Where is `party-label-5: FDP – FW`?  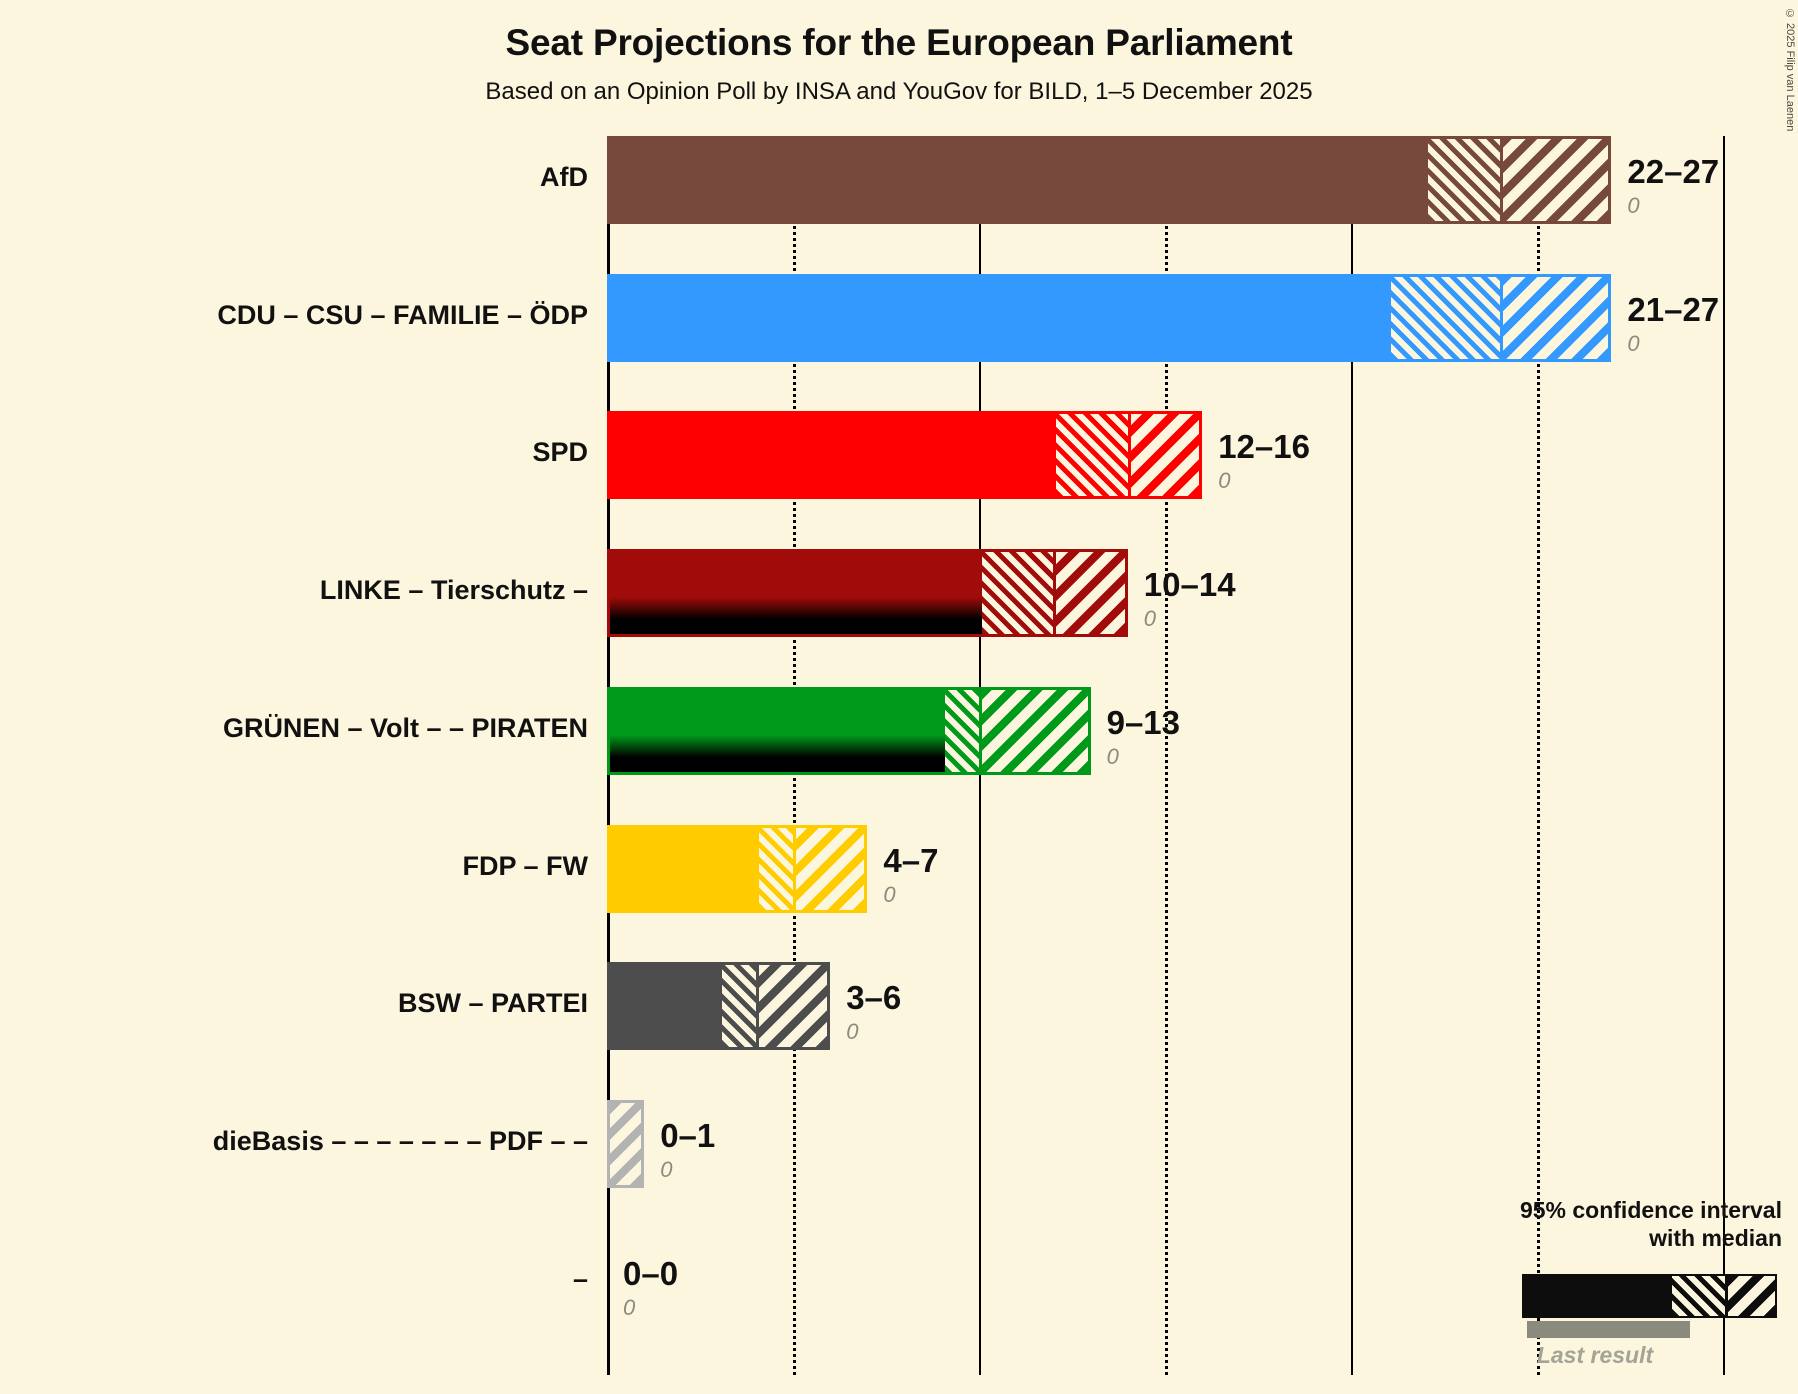
party-label-5: FDP – FW is located at coordinates (525, 865).